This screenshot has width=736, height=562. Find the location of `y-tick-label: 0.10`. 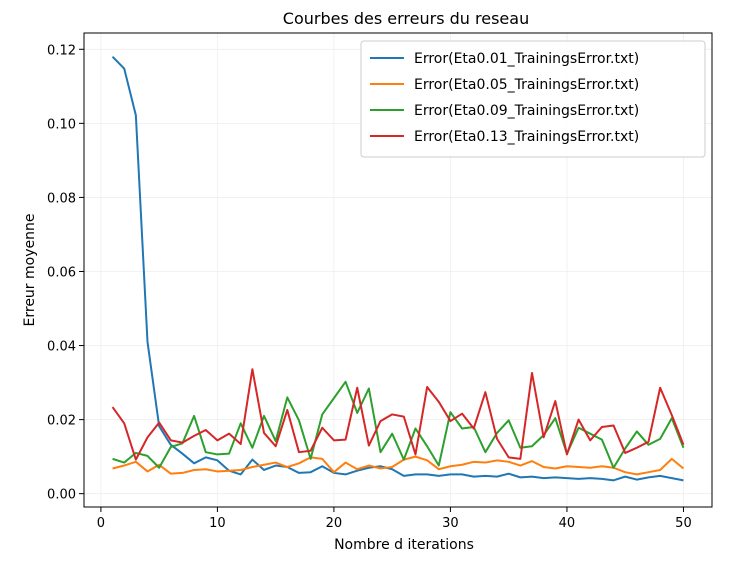

y-tick-label: 0.10 is located at coordinates (61, 124).